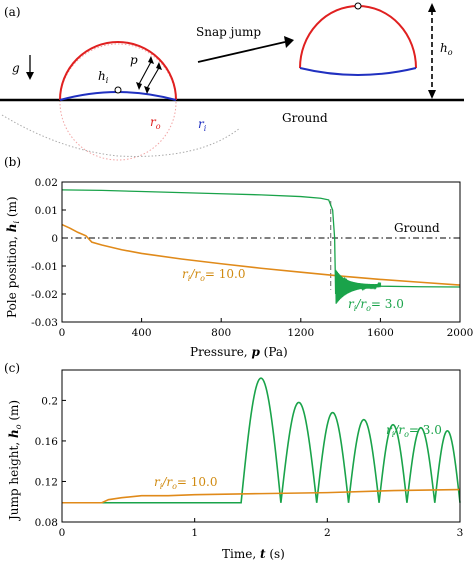 The image size is (474, 567). Describe the element at coordinates (300, 333) in the screenshot. I see `chart-b-xtick-label: 1200` at that location.